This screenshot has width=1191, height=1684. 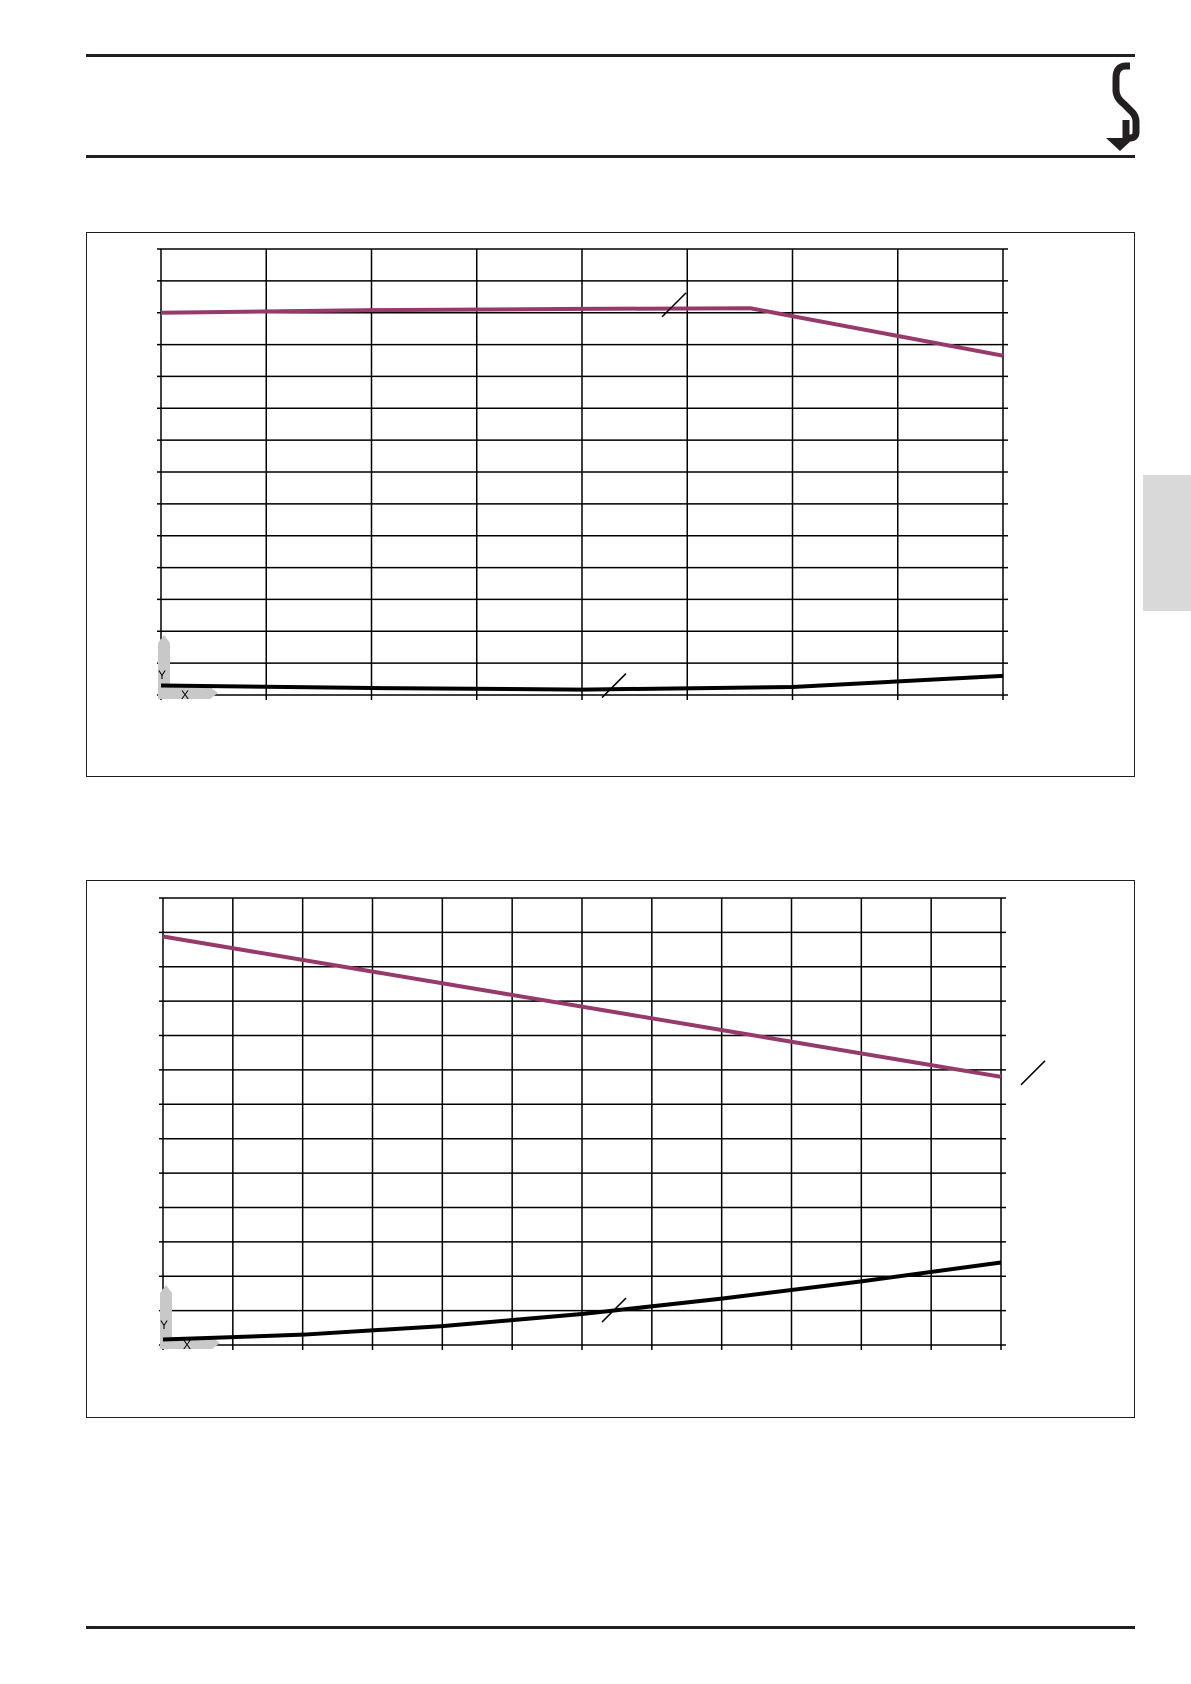 I want to click on header-top-rule, so click(x=610, y=55).